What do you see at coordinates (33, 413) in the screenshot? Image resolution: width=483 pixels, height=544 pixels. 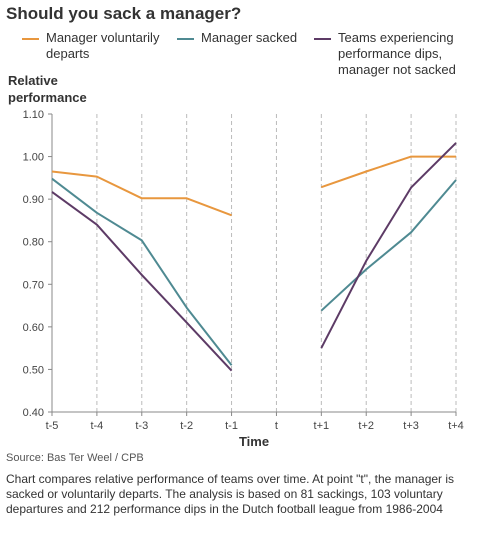 I see `y-tick-label-0.40: 0.40` at bounding box center [33, 413].